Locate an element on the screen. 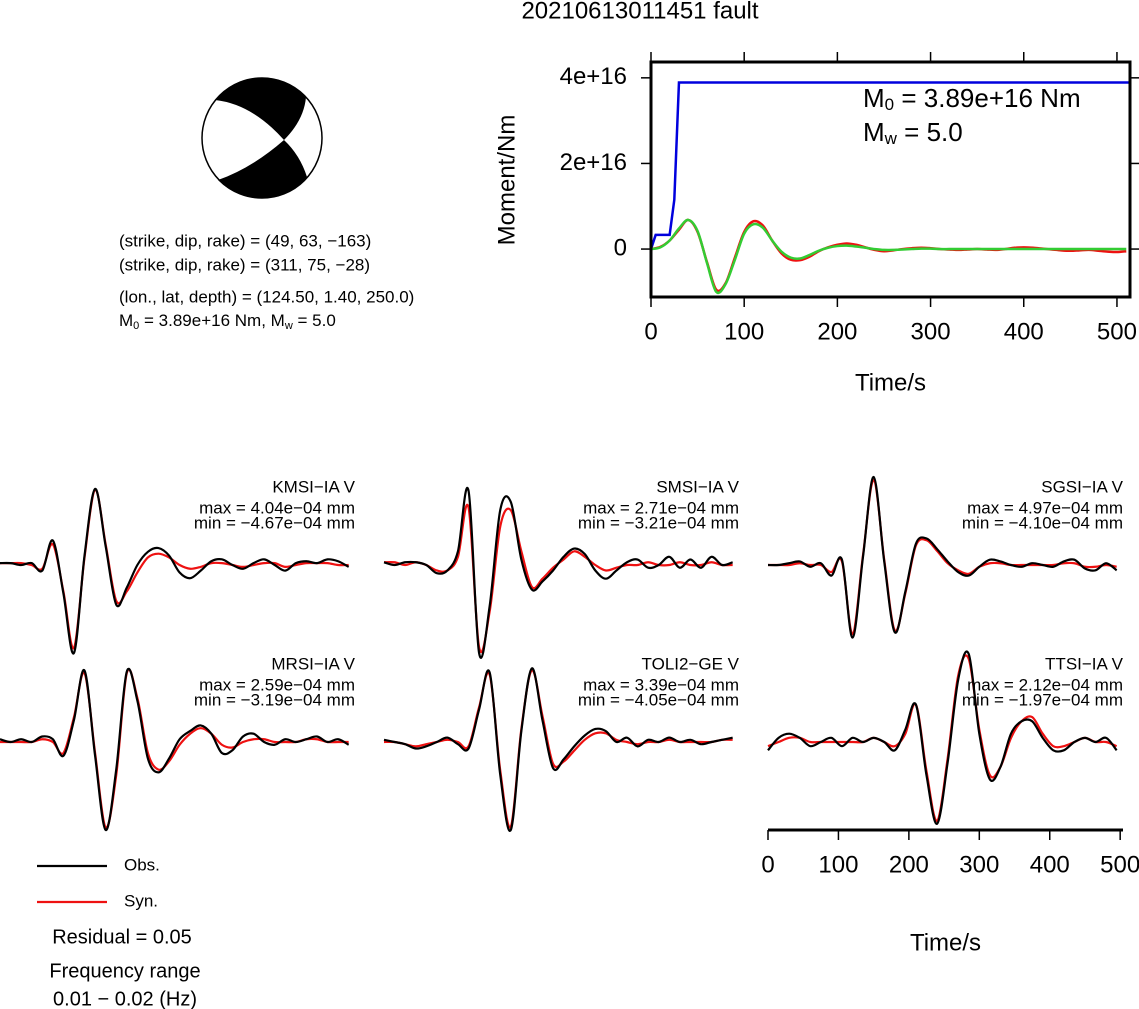 Image resolution: width=1139 pixels, height=1009 pixels. plot-frame is located at coordinates (890, 179).